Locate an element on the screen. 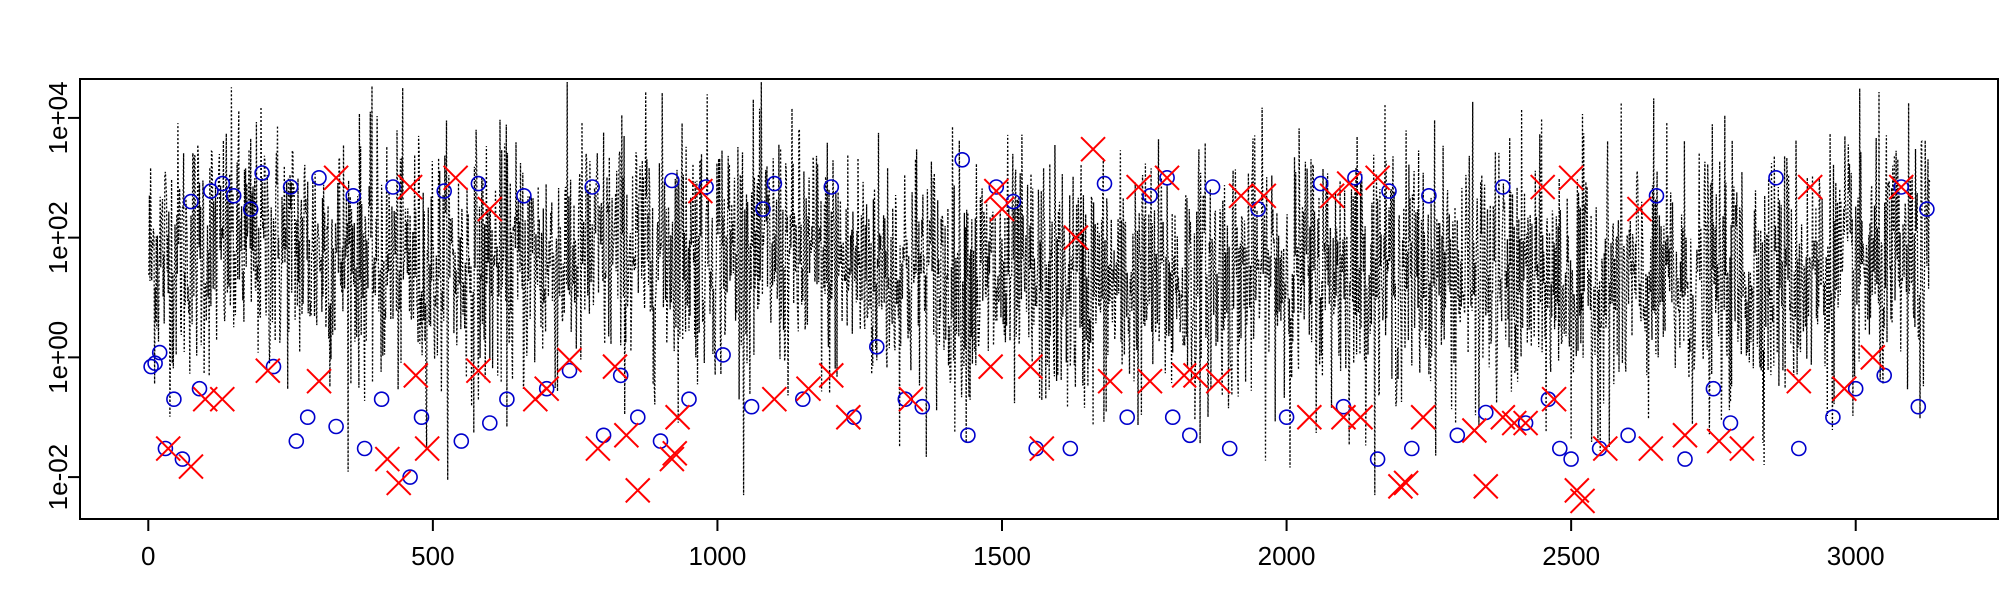 The height and width of the screenshot is (600, 2000). x-tick-label: 3000 is located at coordinates (1856, 556).